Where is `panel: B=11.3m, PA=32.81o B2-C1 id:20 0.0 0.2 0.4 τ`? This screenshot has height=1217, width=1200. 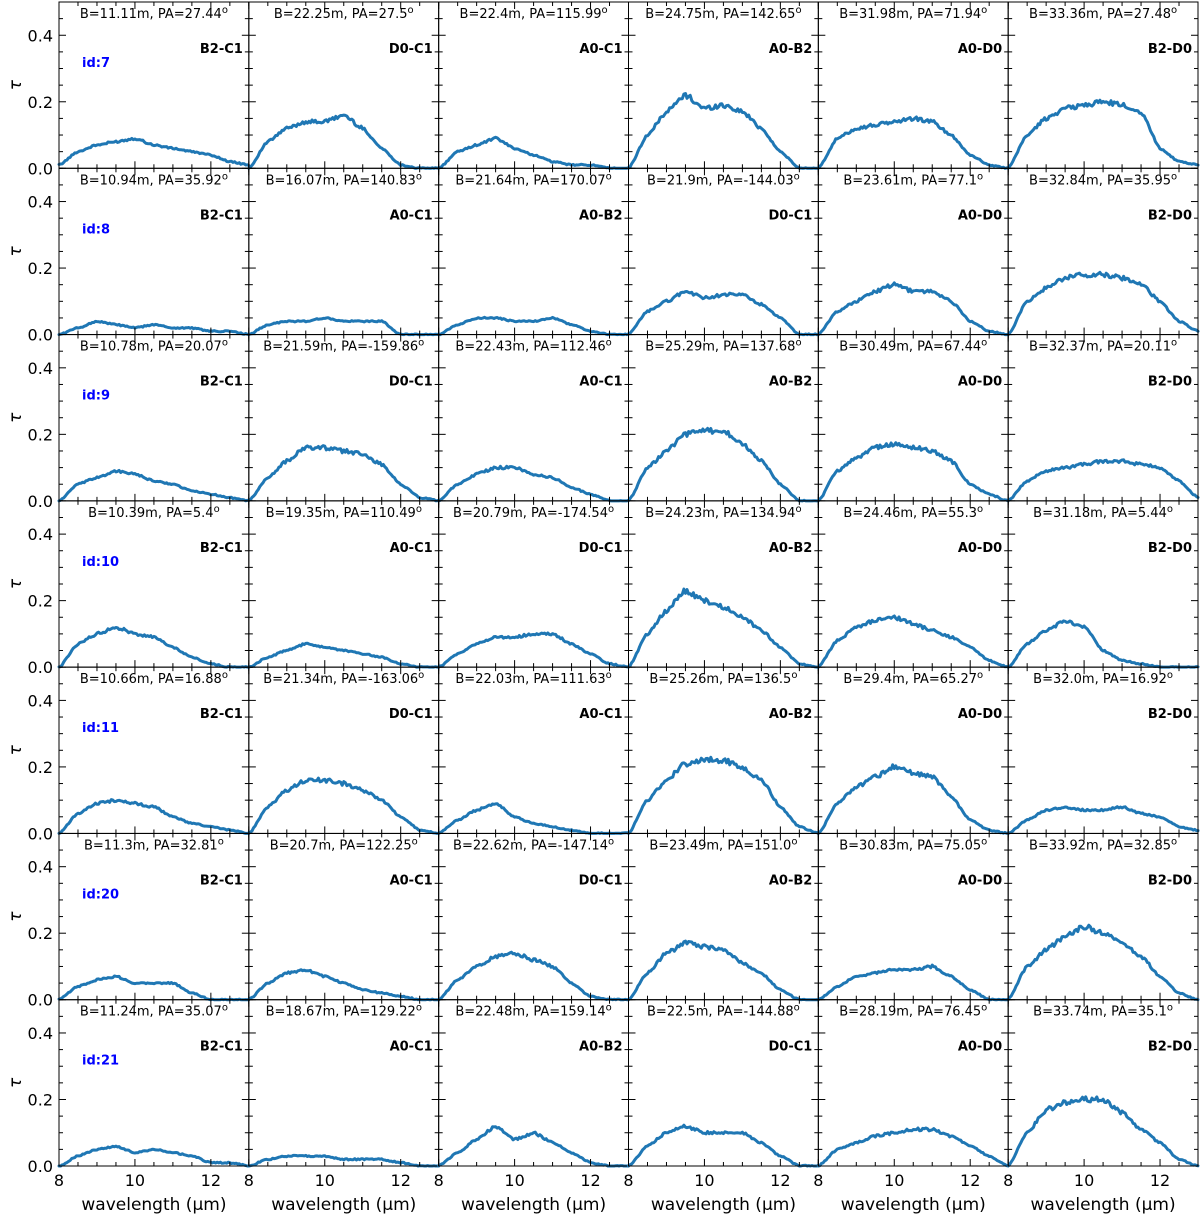 panel: B=11.3m, PA=32.81o B2-C1 id:20 0.0 0.2 0.4 τ is located at coordinates (128, 921).